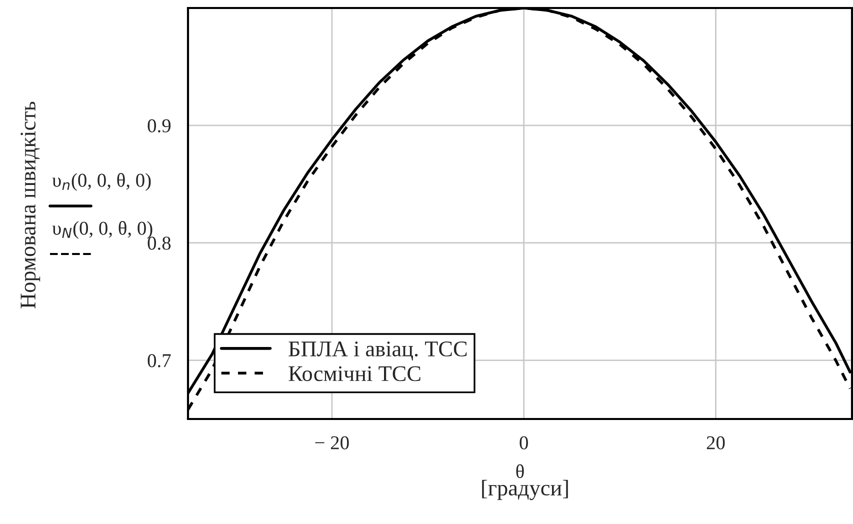 This screenshot has width=853, height=524. Describe the element at coordinates (30, 205) in the screenshot. I see `text: Нормована швидкість` at that location.